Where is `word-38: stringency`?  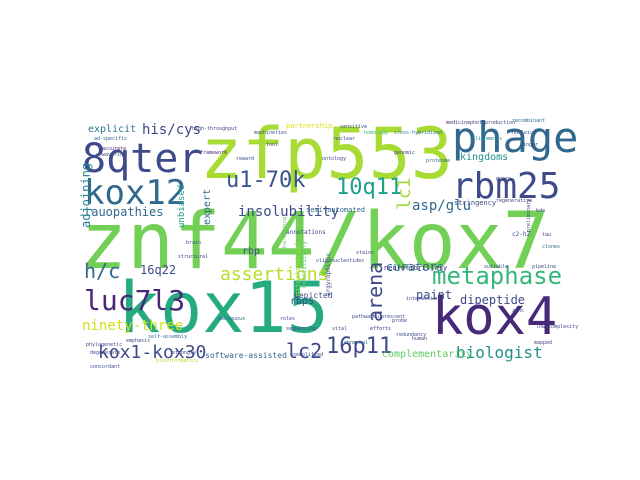 word-38: stringency is located at coordinates (475, 203).